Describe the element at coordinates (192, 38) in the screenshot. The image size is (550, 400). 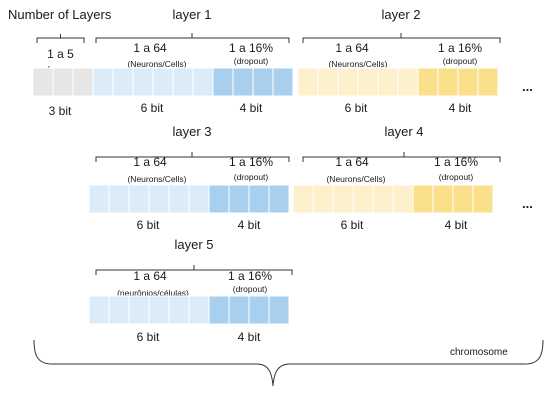
I see `layer-1-brace` at that location.